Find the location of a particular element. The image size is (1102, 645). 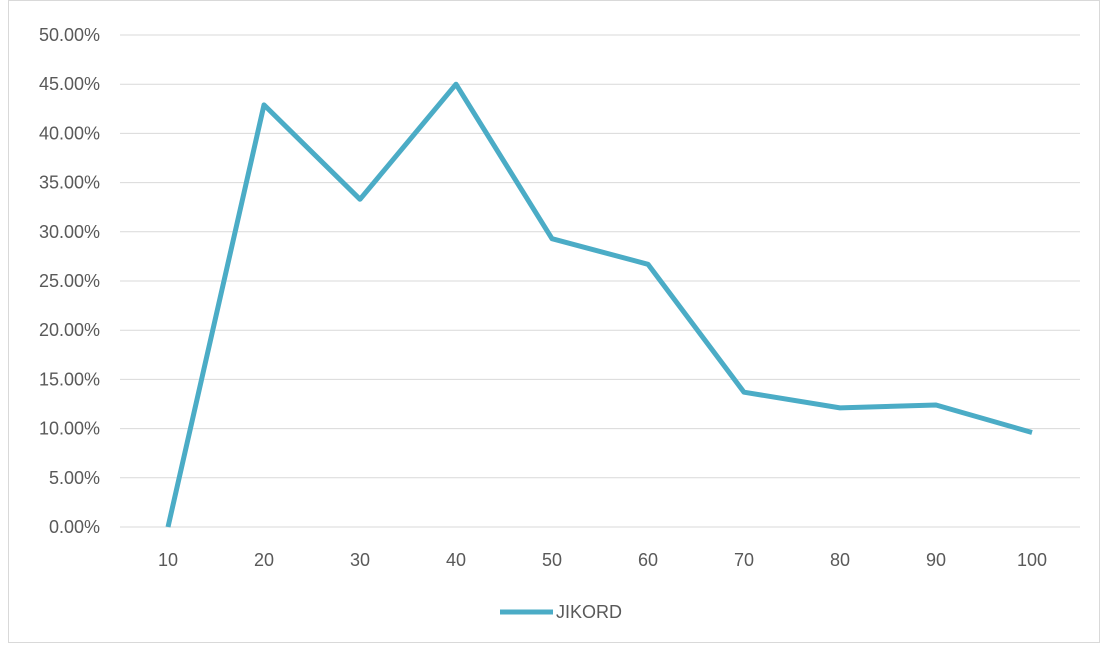

x-axis-tick-labels: 10 20 30 40 50 60 70 80 90 100 is located at coordinates (602, 560).